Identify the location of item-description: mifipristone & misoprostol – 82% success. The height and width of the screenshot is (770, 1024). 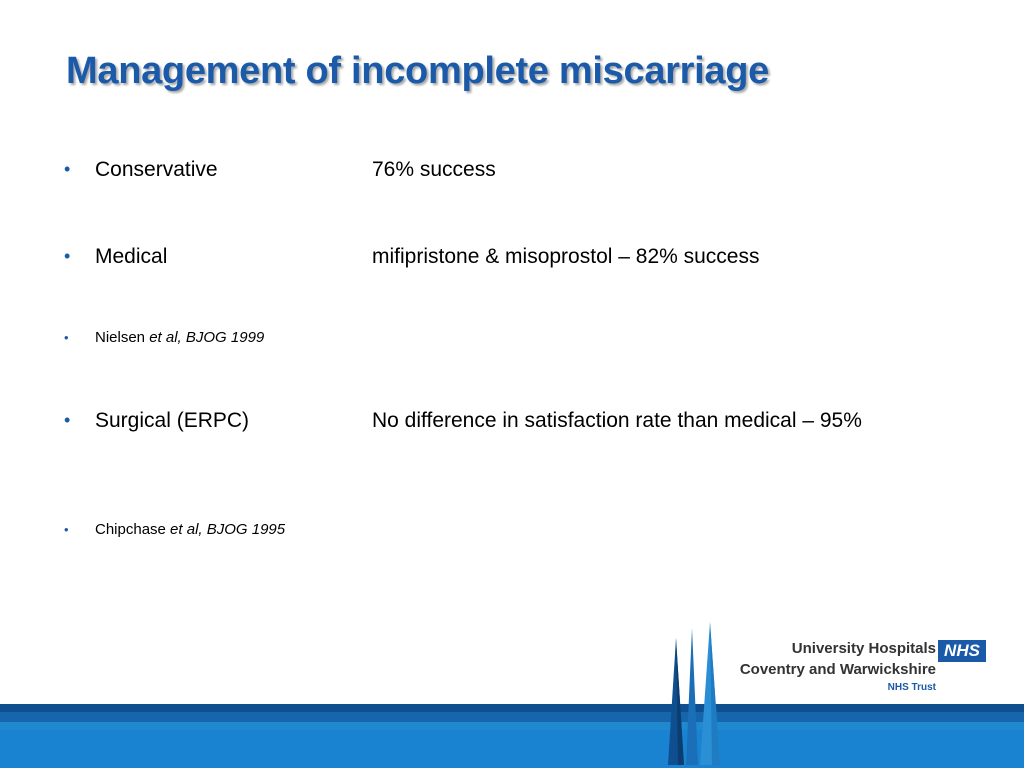
(566, 256).